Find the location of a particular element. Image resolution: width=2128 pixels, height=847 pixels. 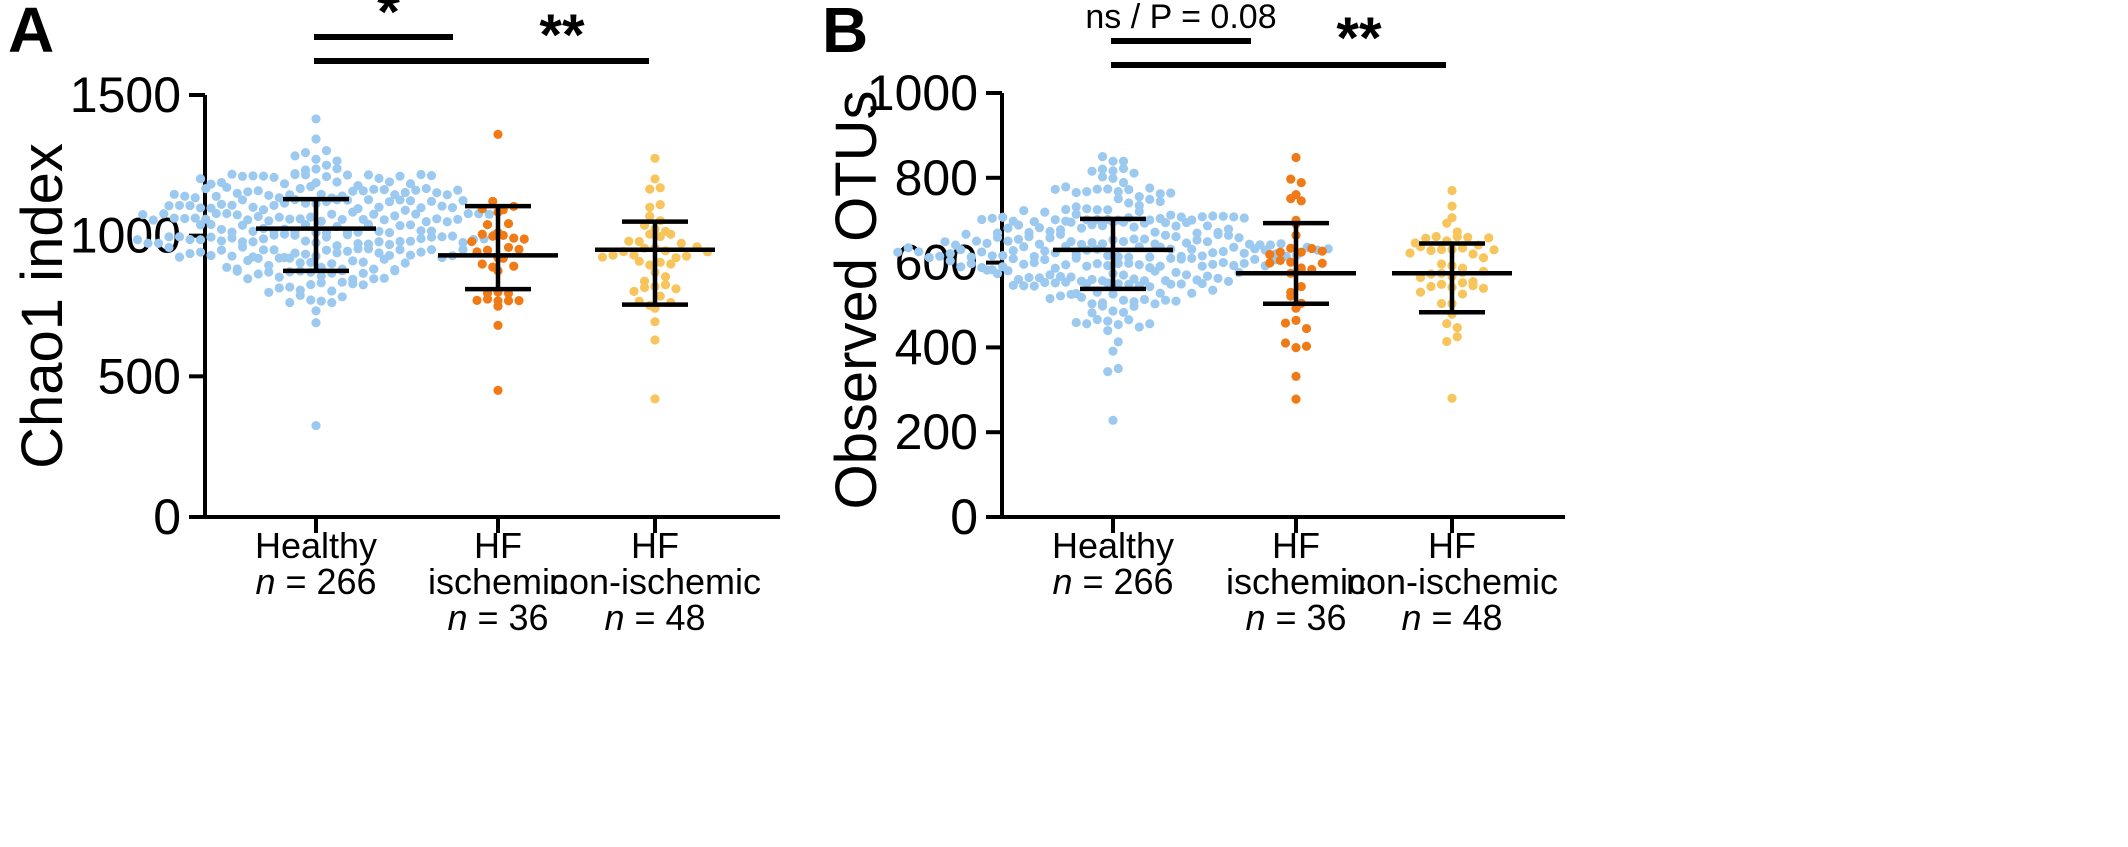

x-category-label: n = 48 is located at coordinates (1451, 617).